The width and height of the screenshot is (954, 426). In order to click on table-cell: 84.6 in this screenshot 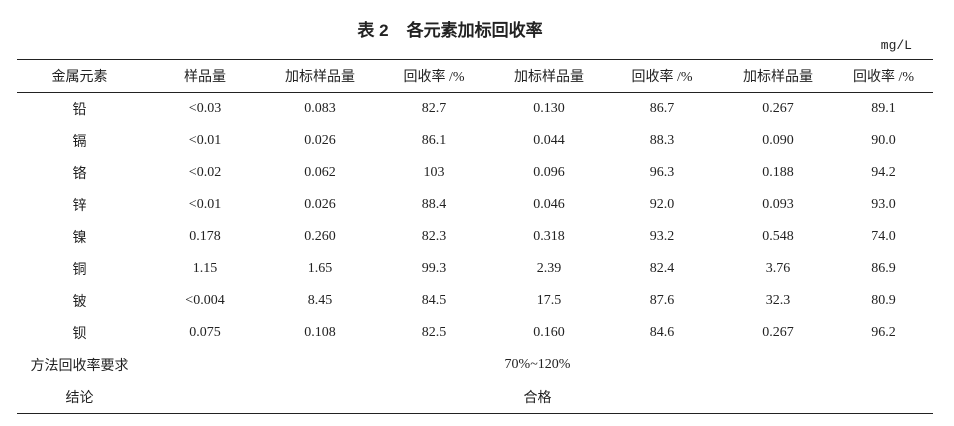, I will do `click(662, 332)`.